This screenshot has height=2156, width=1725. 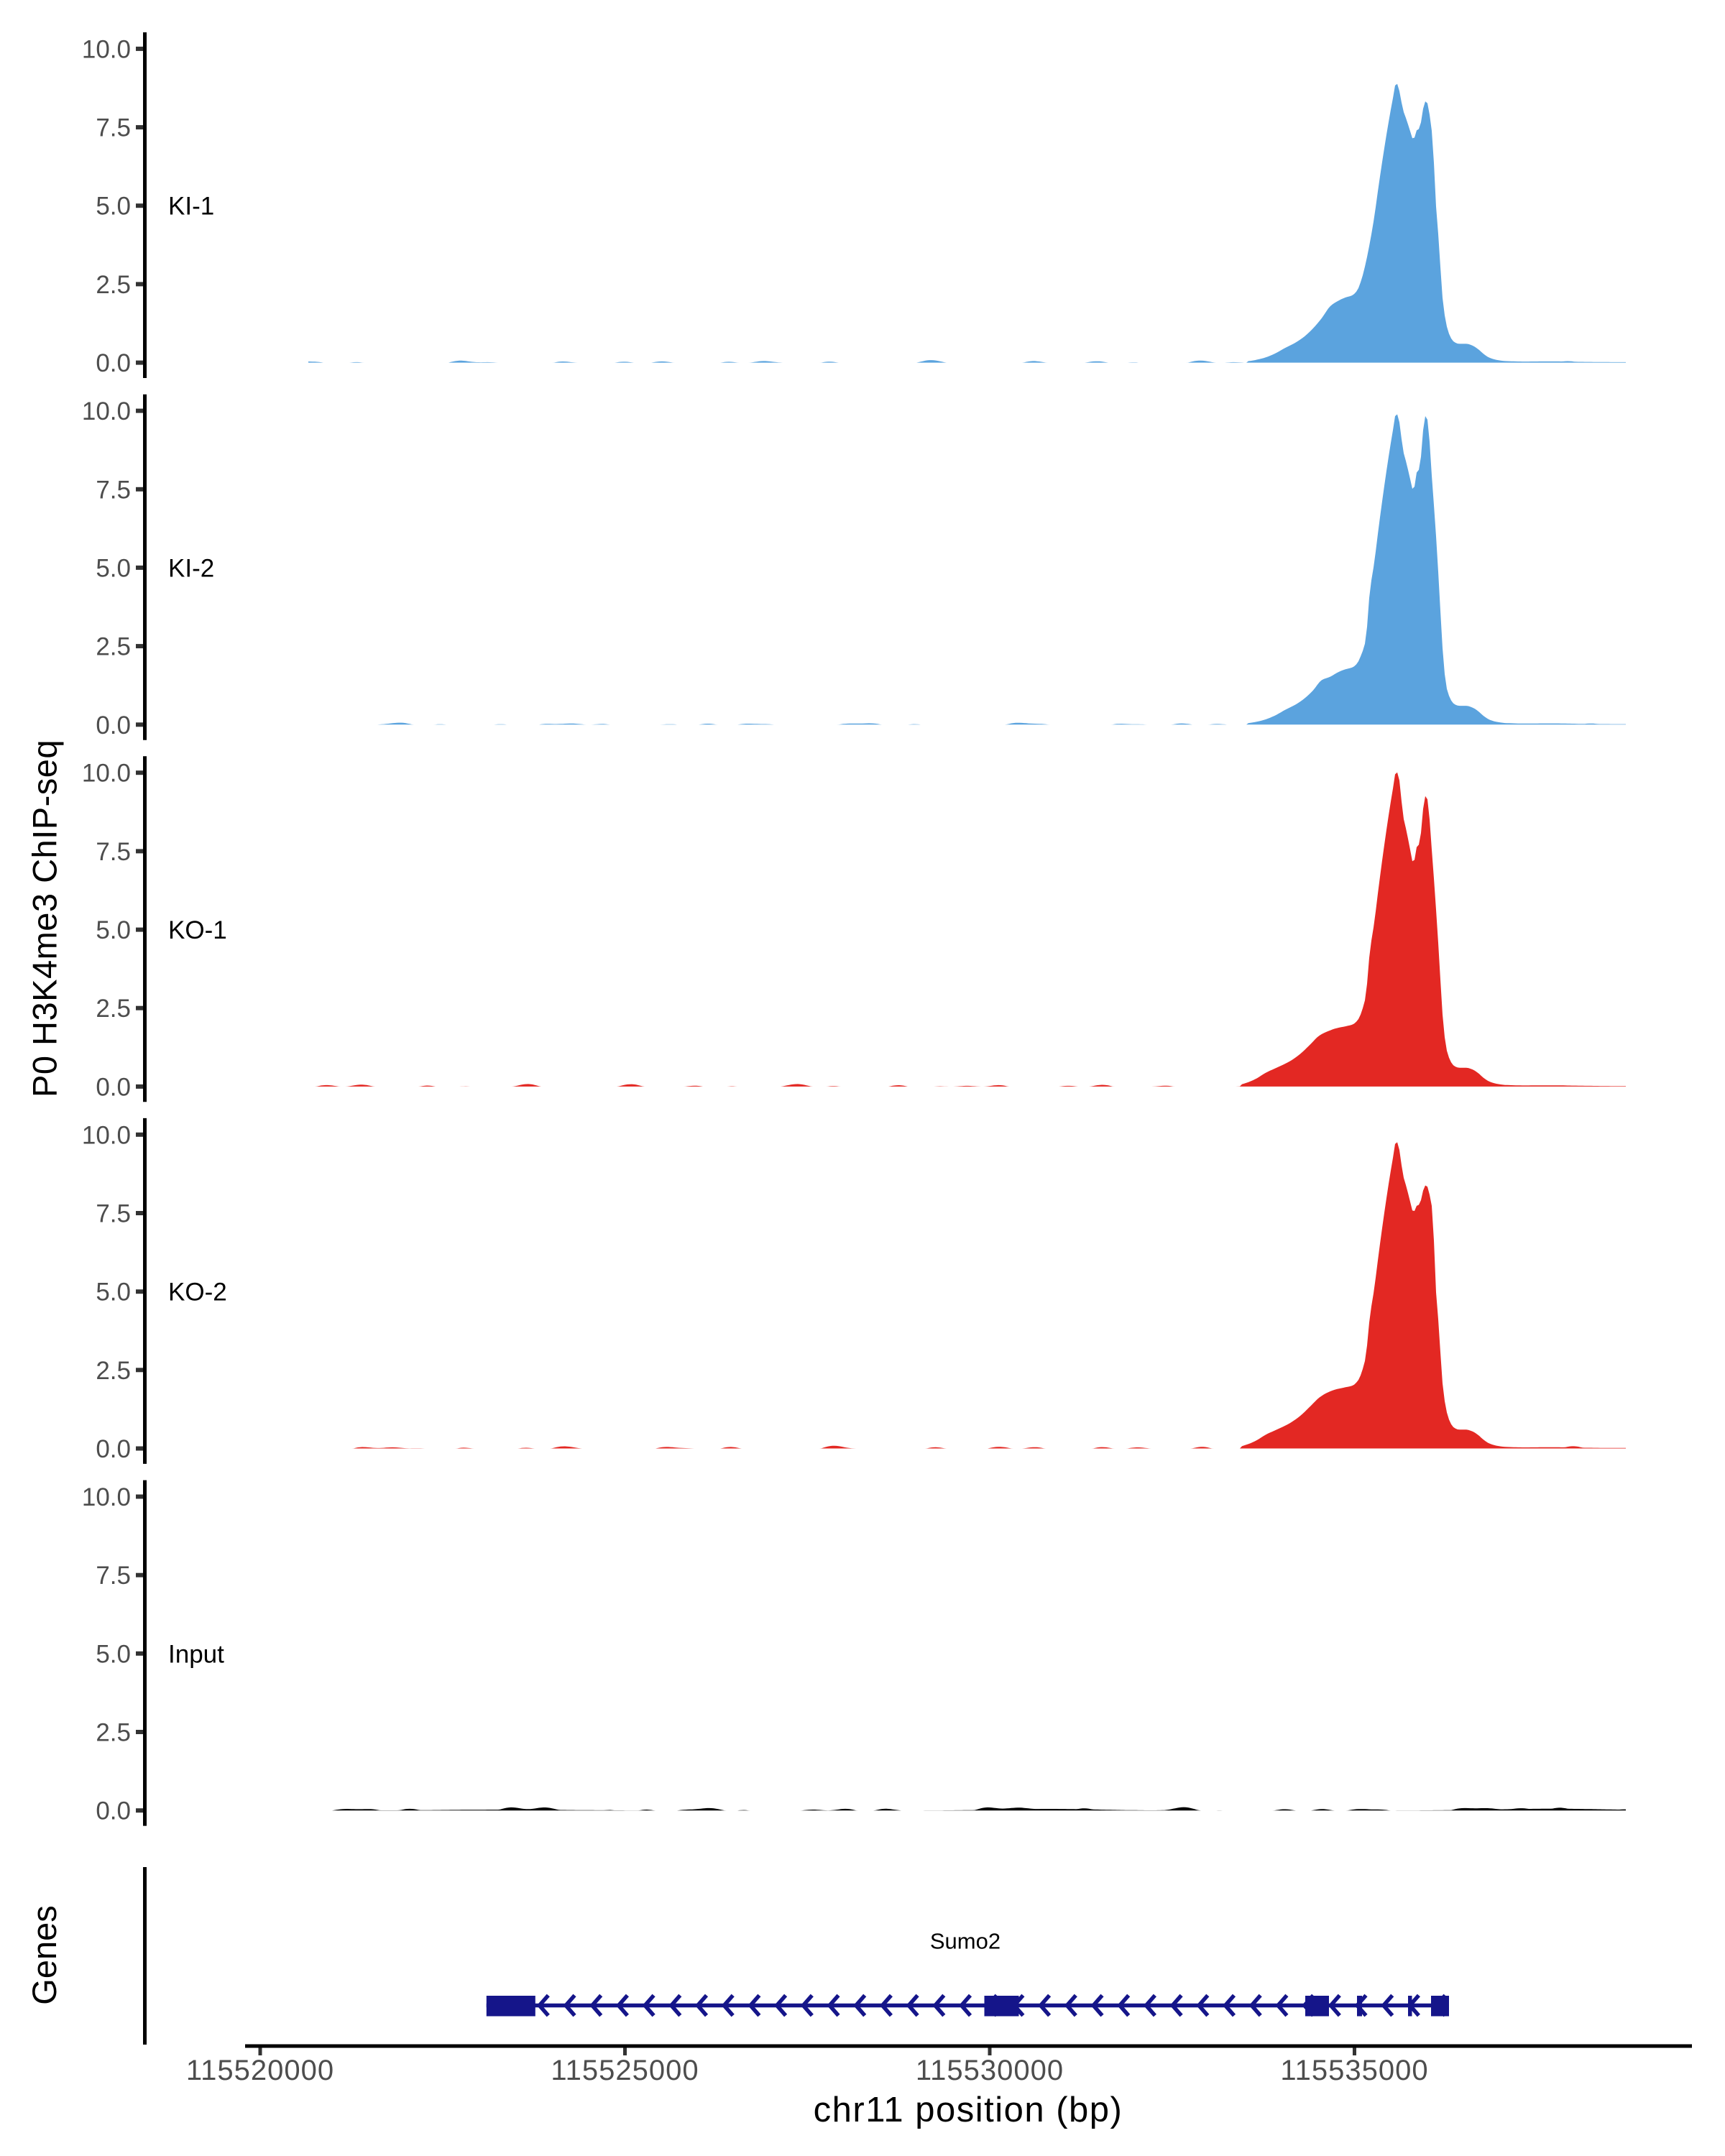 What do you see at coordinates (191, 568) in the screenshot?
I see `svg-text: KI-2` at bounding box center [191, 568].